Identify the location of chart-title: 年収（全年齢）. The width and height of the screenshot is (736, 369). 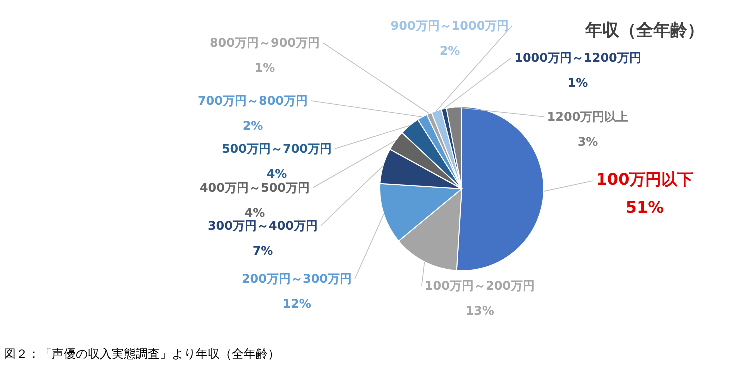
(644, 31).